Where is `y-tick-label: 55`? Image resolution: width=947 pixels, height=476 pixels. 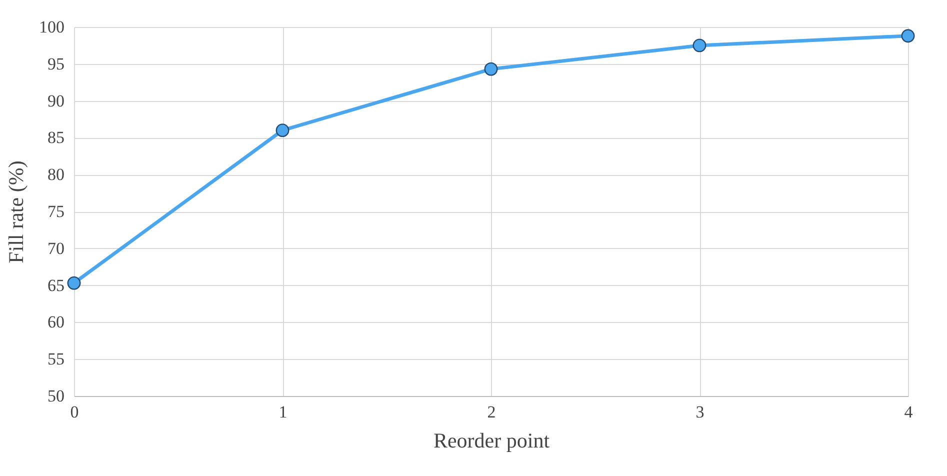 y-tick-label: 55 is located at coordinates (56, 359).